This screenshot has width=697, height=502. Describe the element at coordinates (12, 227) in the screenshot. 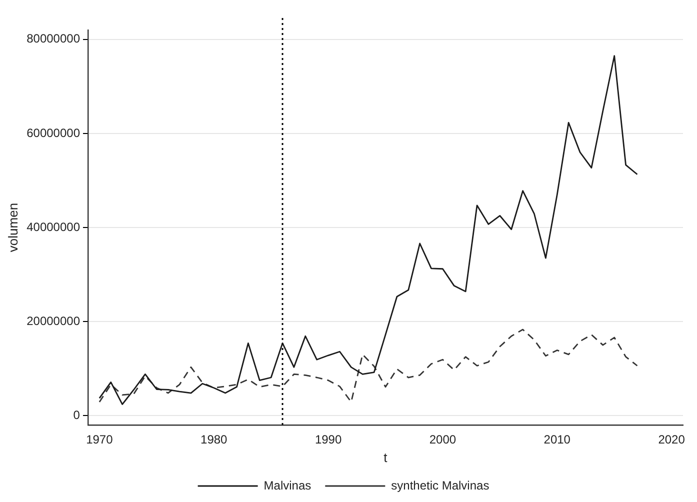

I see `y-axis-title: volumen` at that location.